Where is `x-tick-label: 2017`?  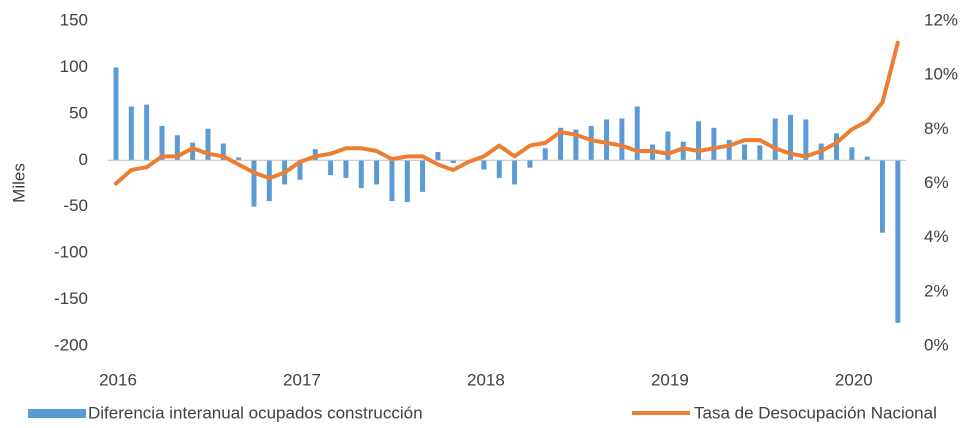 x-tick-label: 2017 is located at coordinates (302, 379).